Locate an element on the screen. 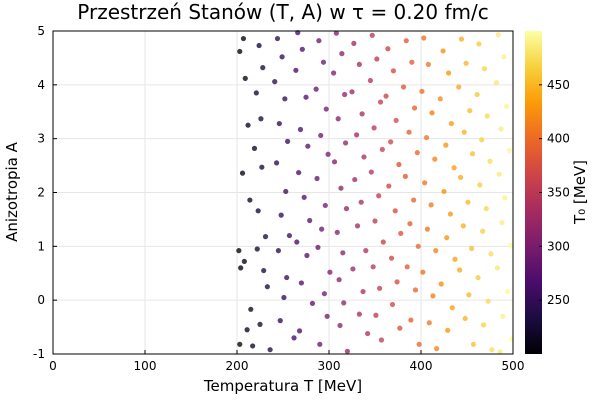 The image size is (600, 400). y-tick-label: 4 is located at coordinates (41, 85).